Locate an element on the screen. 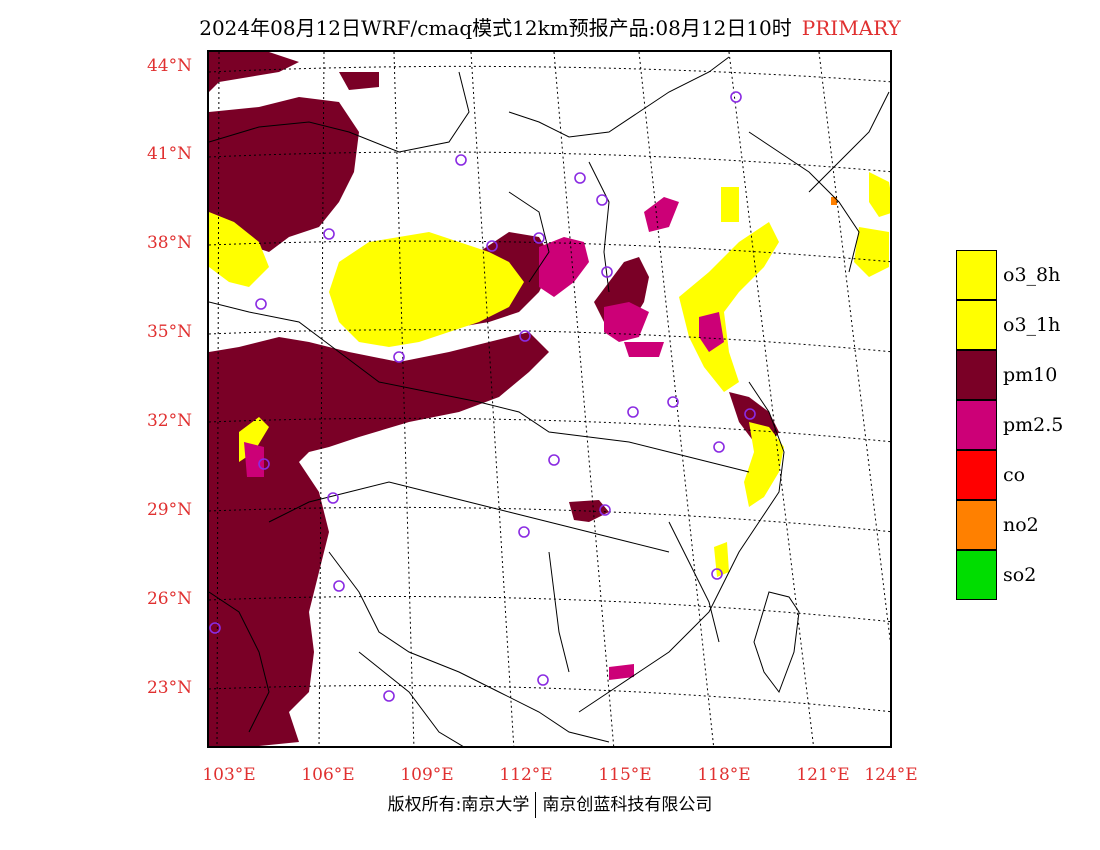 Image resolution: width=1100 pixels, height=850 pixels. pm10-west-band is located at coordinates (379, 437).